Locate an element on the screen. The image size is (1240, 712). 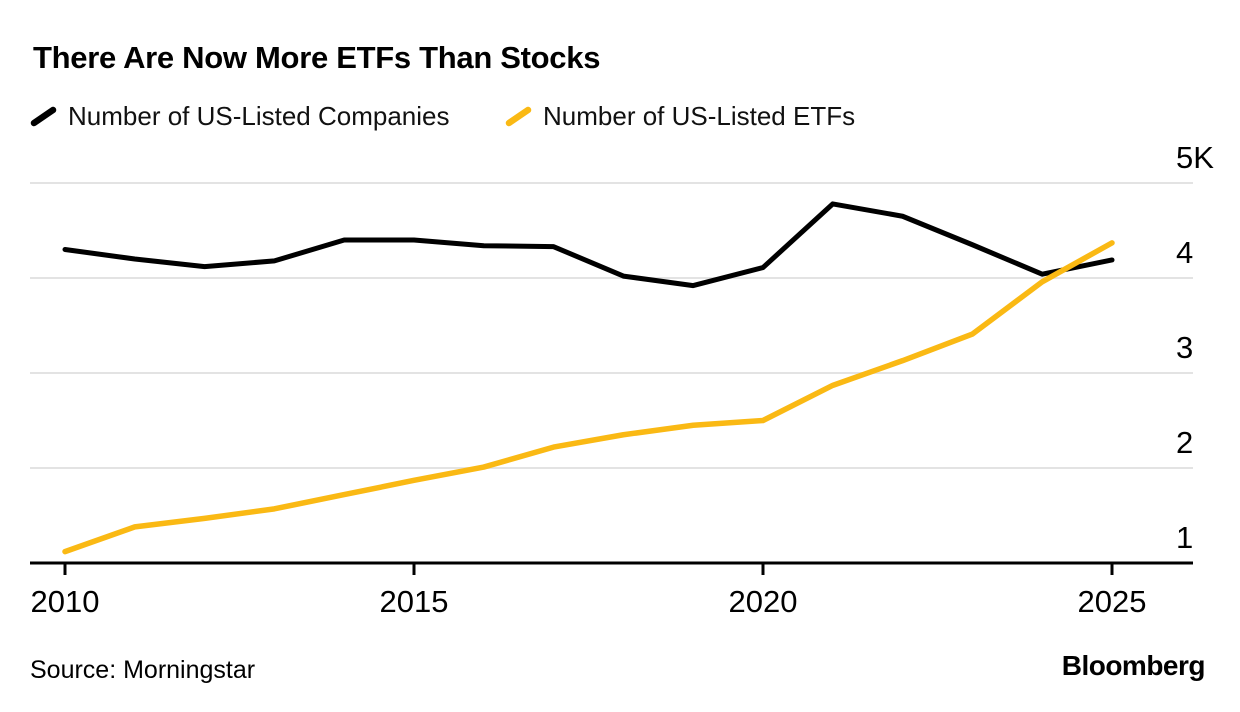
x-axis-label: 2015 is located at coordinates (414, 601).